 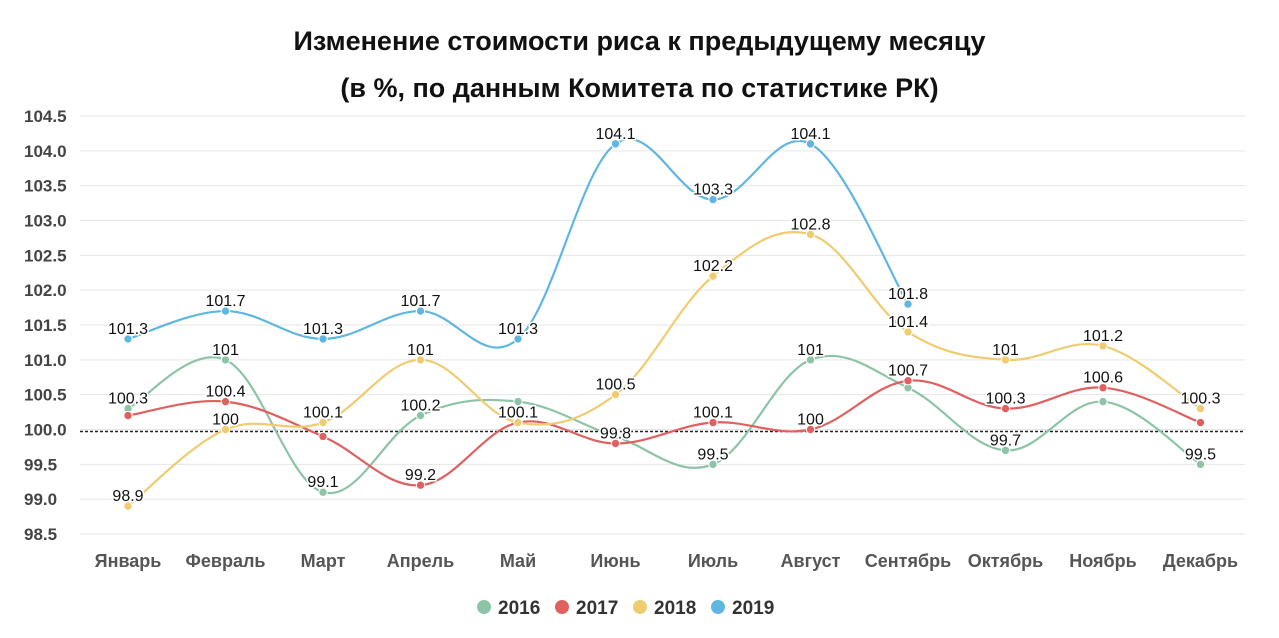 I want to click on x-tick-label: Апрель, so click(x=420, y=561).